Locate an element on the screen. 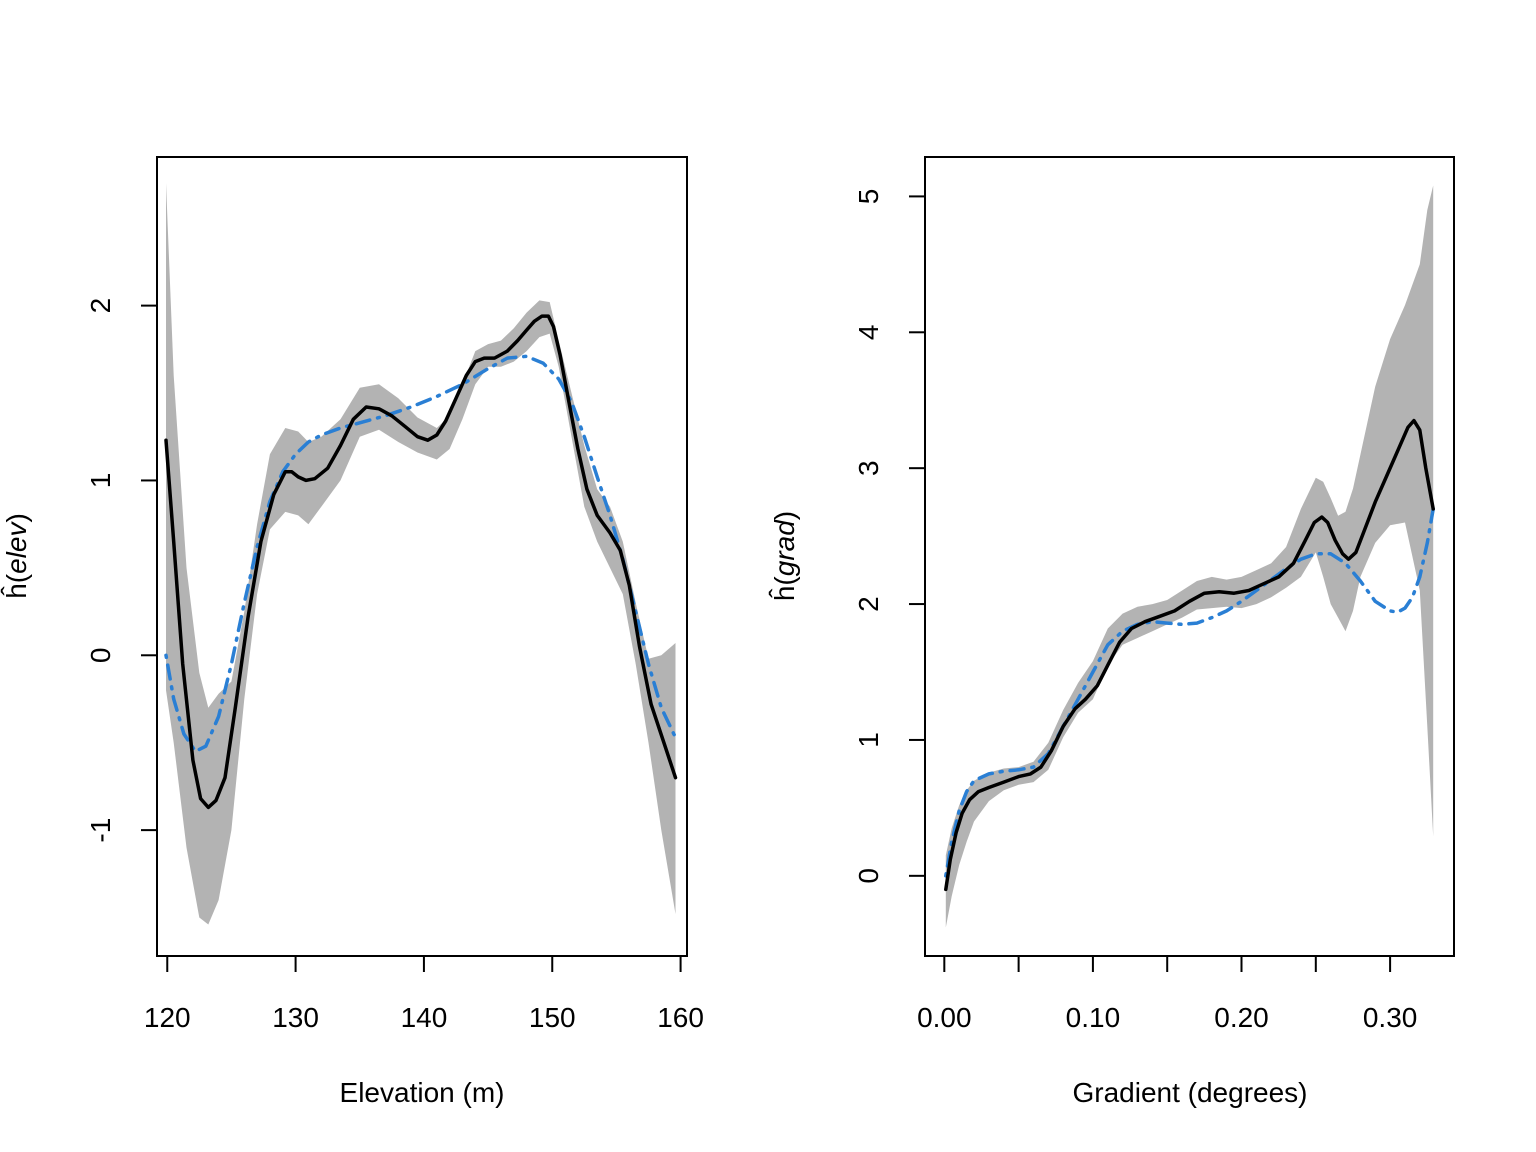  left-y-tick-label: -1 is located at coordinates (100, 830).